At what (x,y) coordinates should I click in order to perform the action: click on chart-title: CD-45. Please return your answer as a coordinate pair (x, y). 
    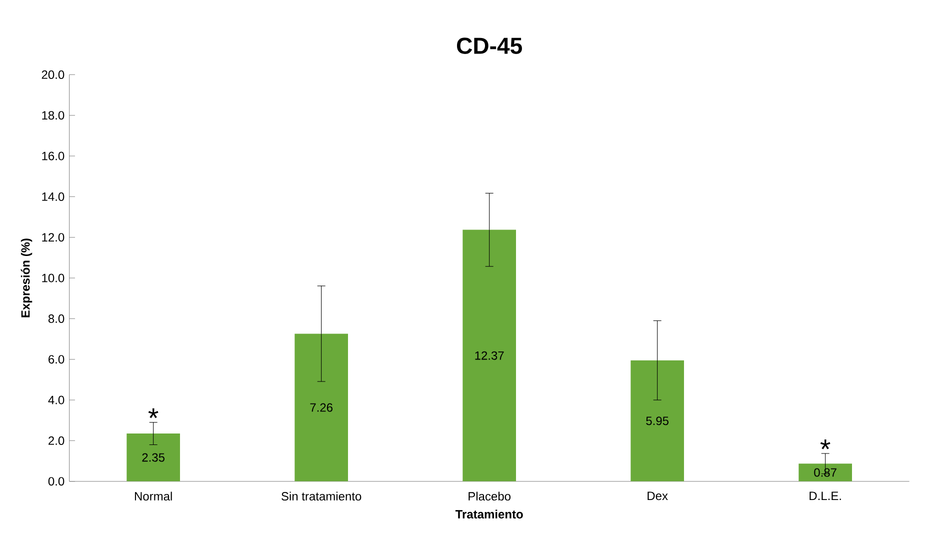
    Looking at the image, I should click on (489, 46).